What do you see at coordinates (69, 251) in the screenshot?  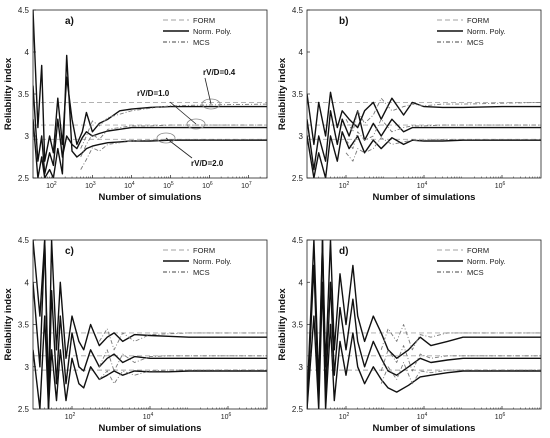 I see `panel-label: c)` at bounding box center [69, 251].